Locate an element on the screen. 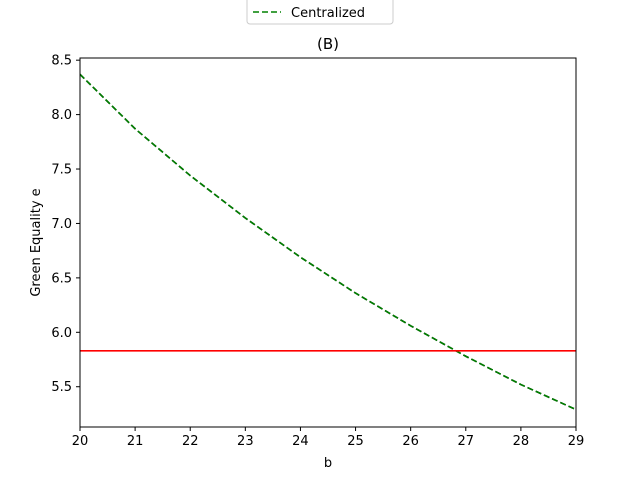 This screenshot has height=480, width=640. x-tick-label: 29 is located at coordinates (576, 441).